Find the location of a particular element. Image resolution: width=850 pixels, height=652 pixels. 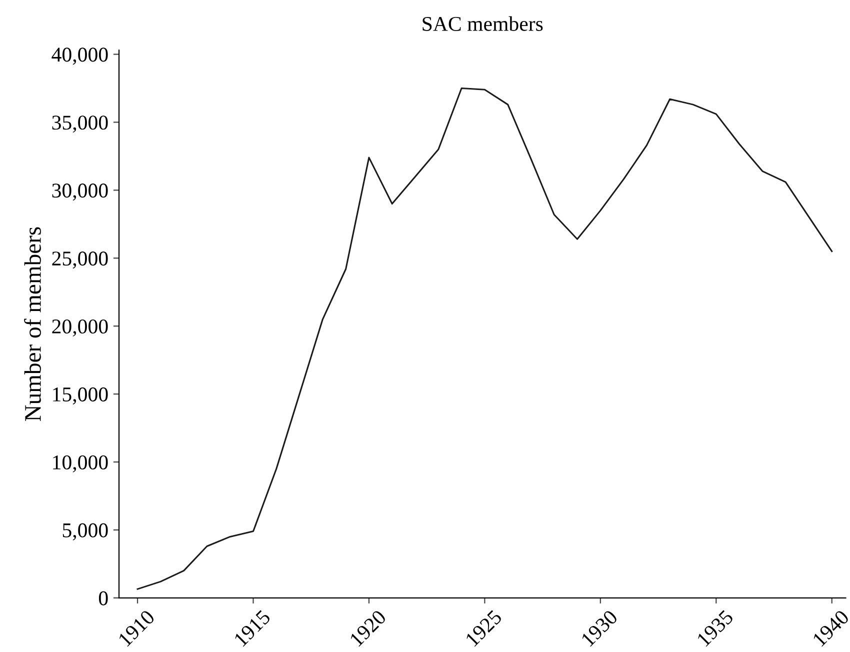

y-tick-label: 15,000 is located at coordinates (80, 395).